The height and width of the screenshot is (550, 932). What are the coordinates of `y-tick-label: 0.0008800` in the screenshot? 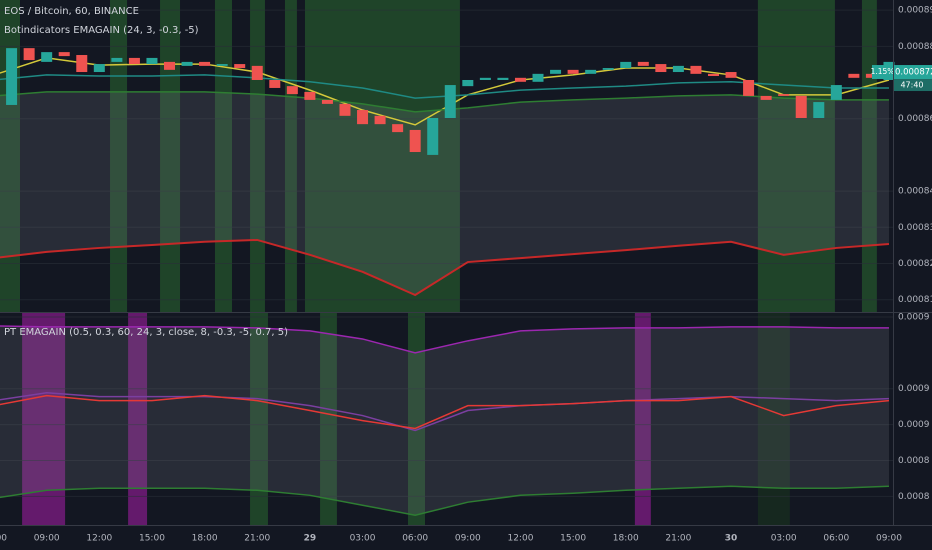 It's located at (915, 47).